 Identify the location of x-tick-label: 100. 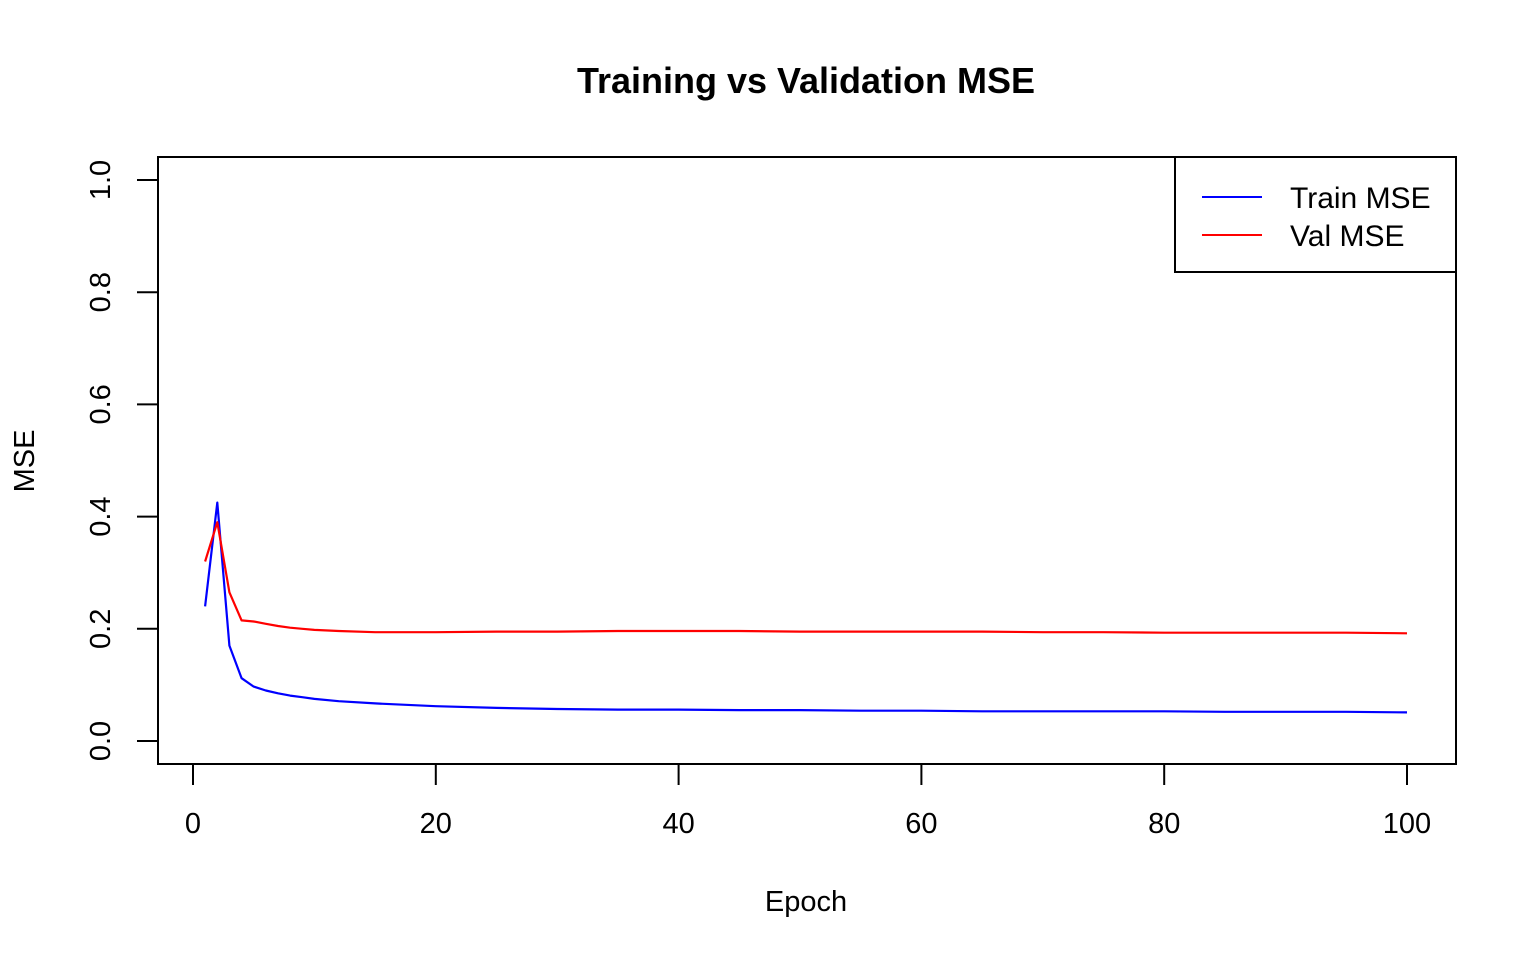
(1407, 824).